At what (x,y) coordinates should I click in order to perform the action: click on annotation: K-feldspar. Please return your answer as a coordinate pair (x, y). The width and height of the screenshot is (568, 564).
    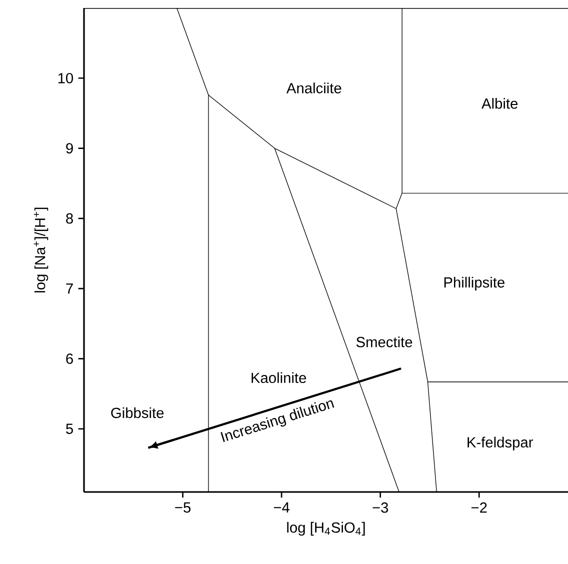
    Looking at the image, I should click on (501, 443).